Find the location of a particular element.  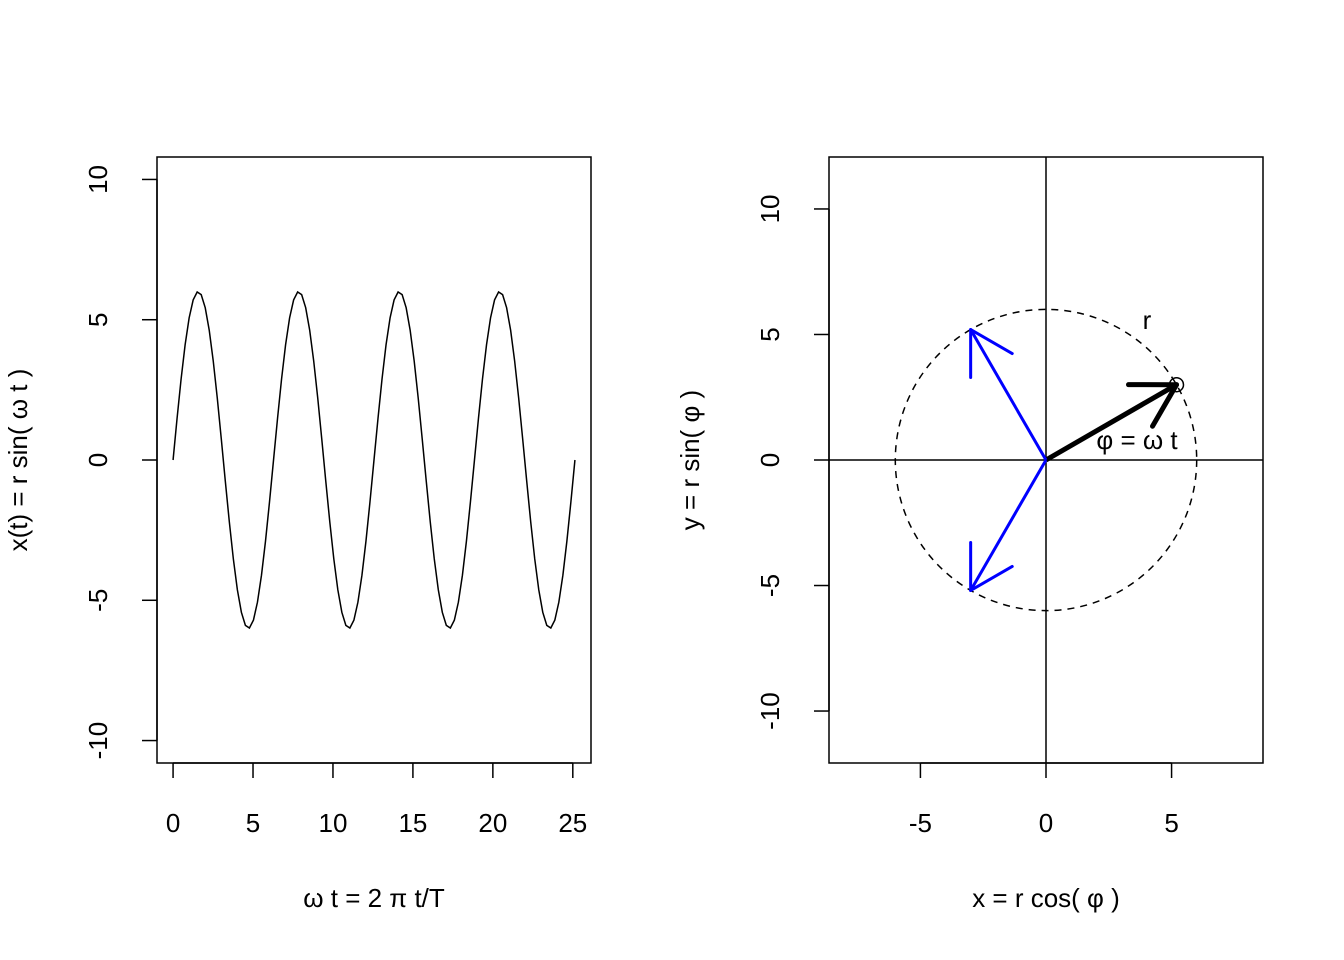

radius-circle is located at coordinates (1046, 460).